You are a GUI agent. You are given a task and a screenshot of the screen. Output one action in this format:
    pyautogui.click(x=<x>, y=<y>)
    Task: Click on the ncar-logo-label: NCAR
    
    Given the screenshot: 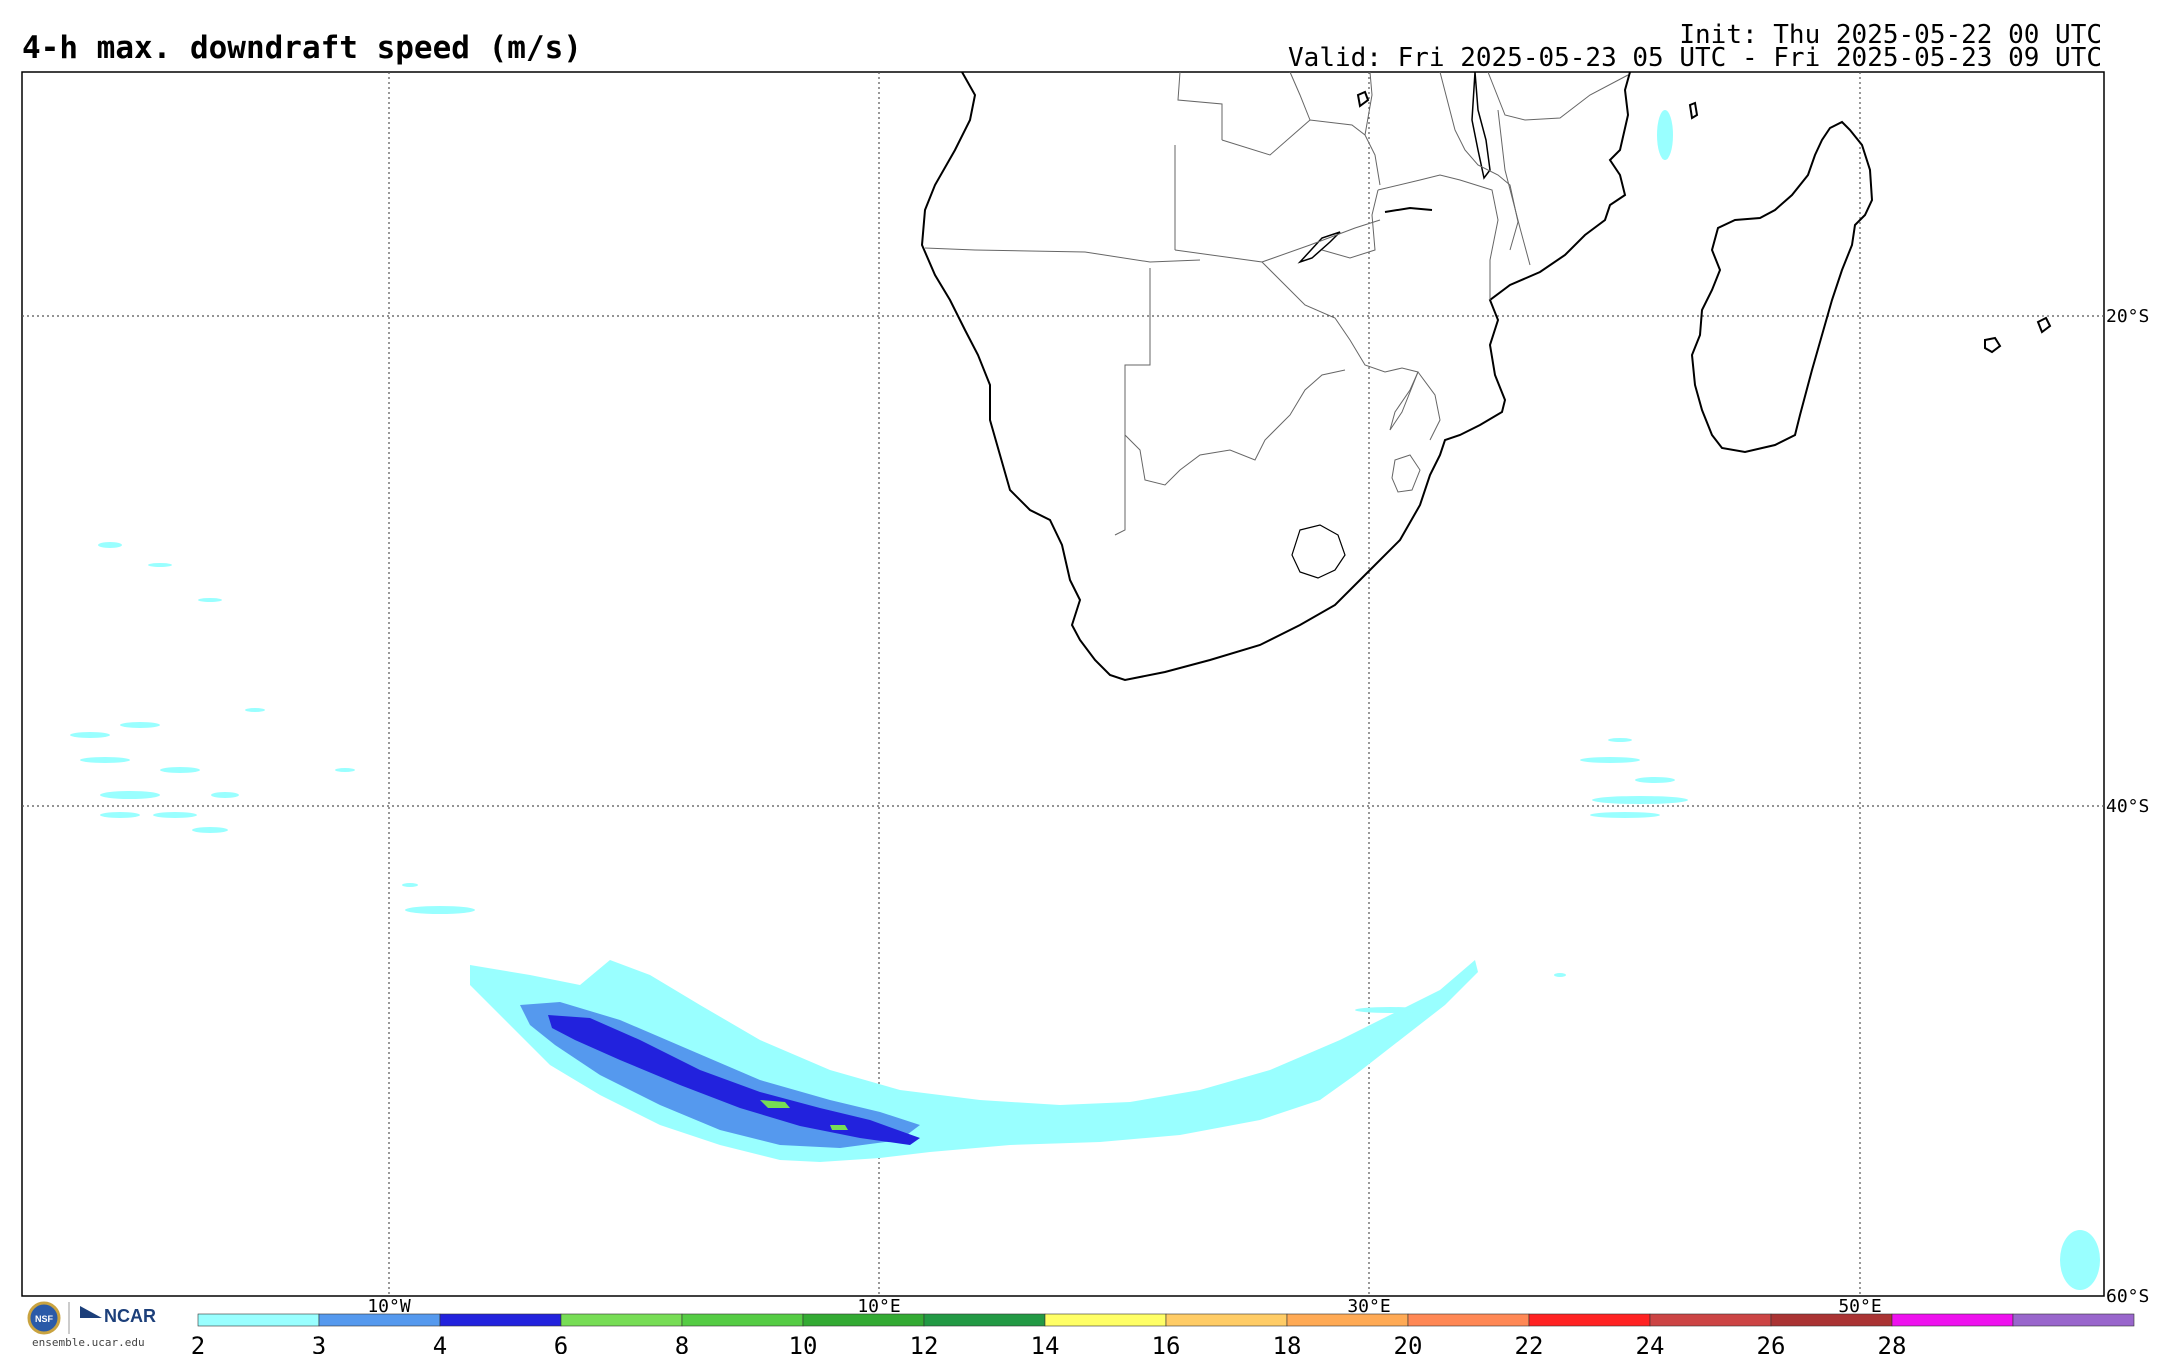 What is the action you would take?
    pyautogui.click(x=130, y=1316)
    